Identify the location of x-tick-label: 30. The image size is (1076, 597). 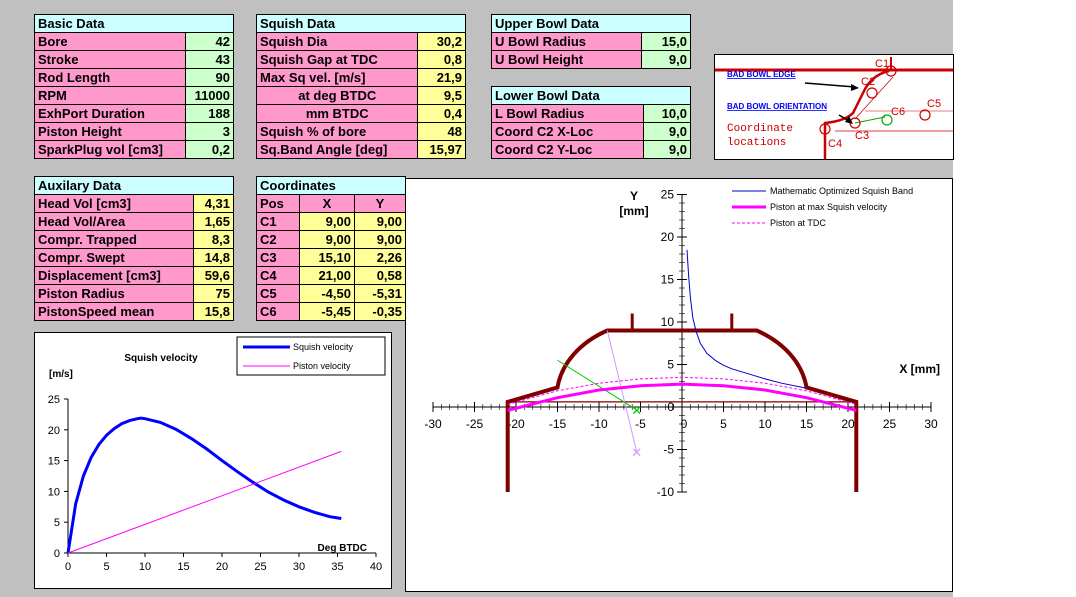
(299, 567).